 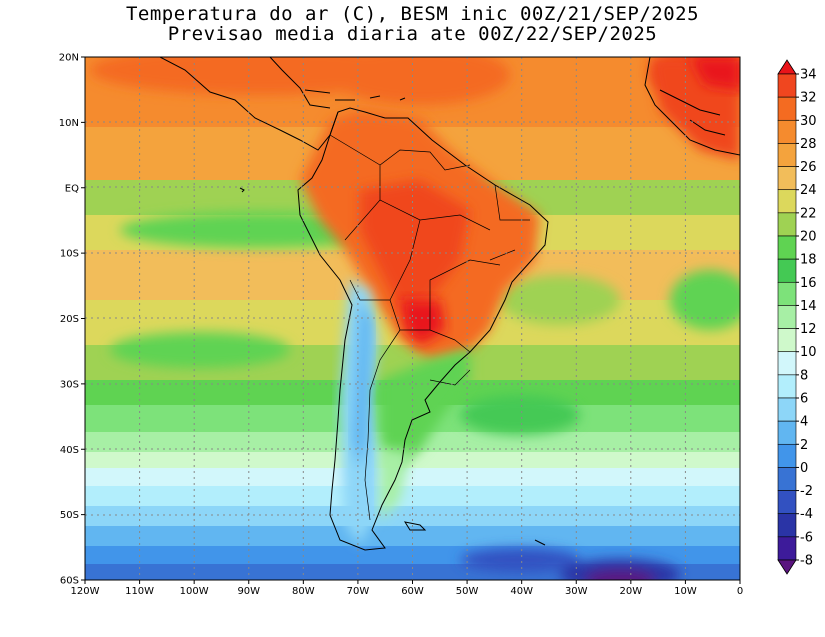 What do you see at coordinates (358, 591) in the screenshot?
I see `lon-tick-label: 70W` at bounding box center [358, 591].